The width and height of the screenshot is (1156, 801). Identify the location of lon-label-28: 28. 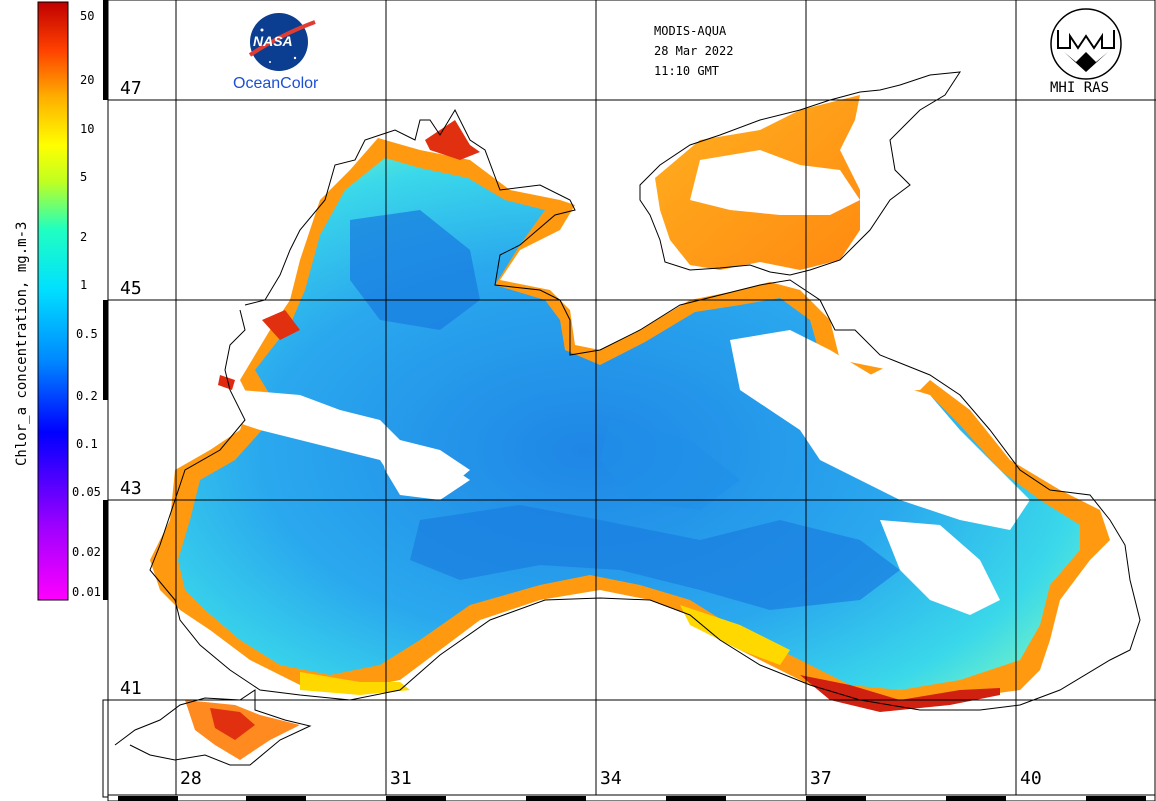
(191, 778).